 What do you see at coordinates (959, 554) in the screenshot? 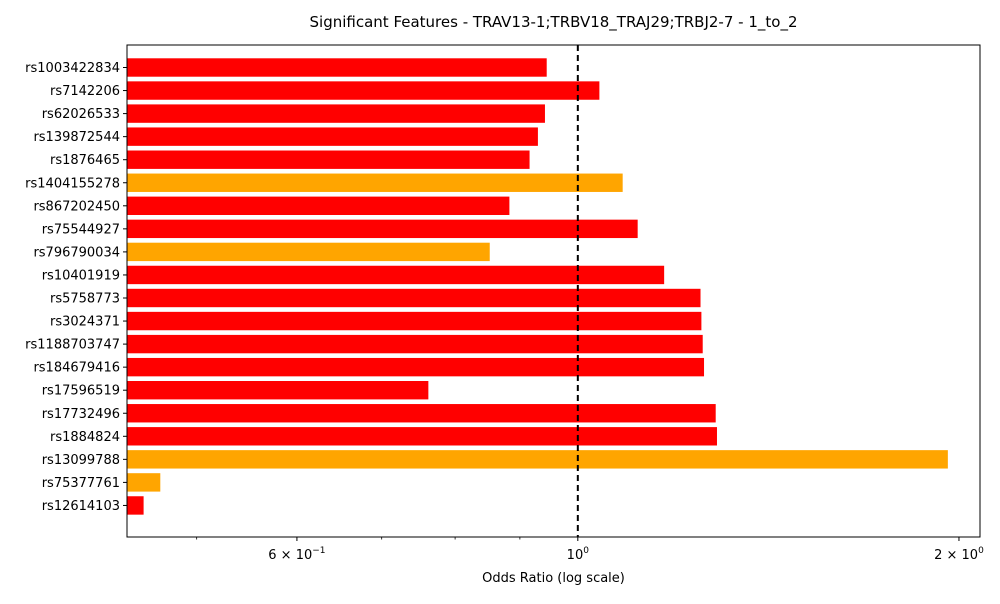
I see `x-tick-label: 2 × 100` at bounding box center [959, 554].